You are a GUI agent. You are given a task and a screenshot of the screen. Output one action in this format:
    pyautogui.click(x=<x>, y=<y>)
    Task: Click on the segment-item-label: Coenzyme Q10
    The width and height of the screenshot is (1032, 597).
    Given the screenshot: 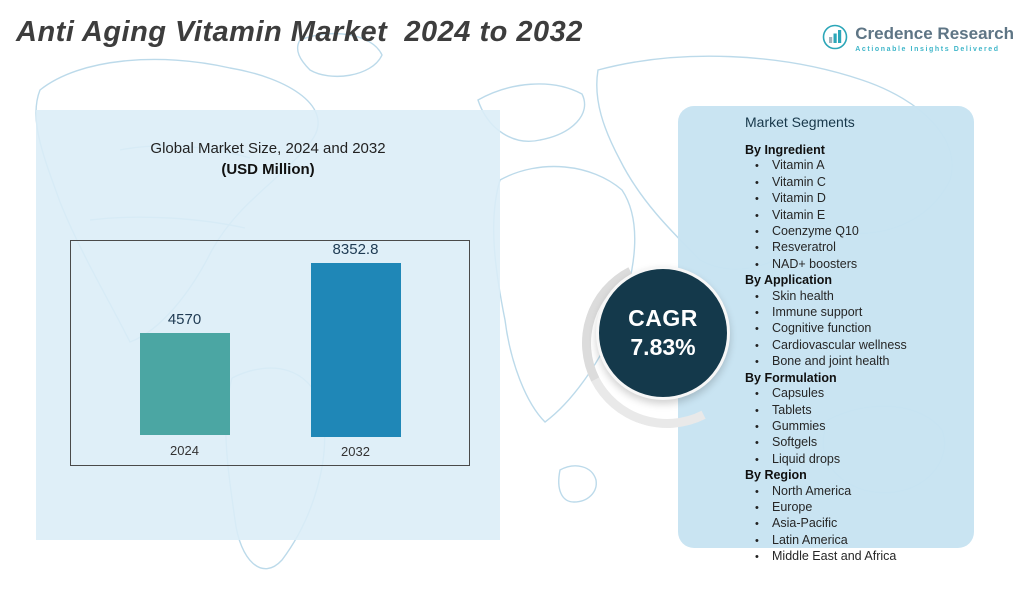 What is the action you would take?
    pyautogui.click(x=815, y=231)
    